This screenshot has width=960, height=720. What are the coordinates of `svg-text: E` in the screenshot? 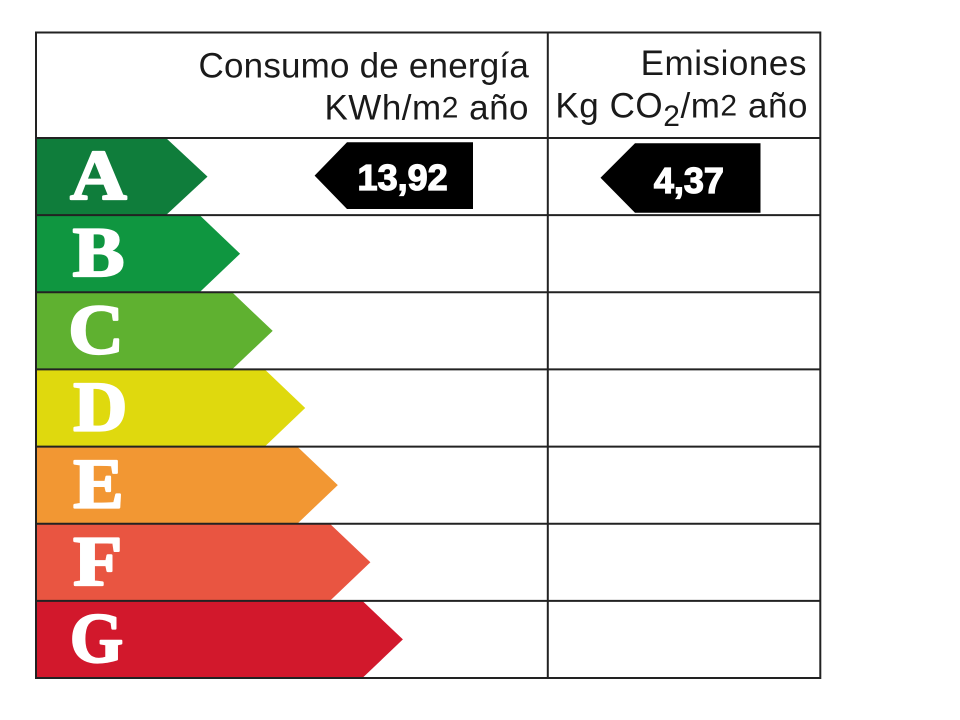 It's located at (98, 484).